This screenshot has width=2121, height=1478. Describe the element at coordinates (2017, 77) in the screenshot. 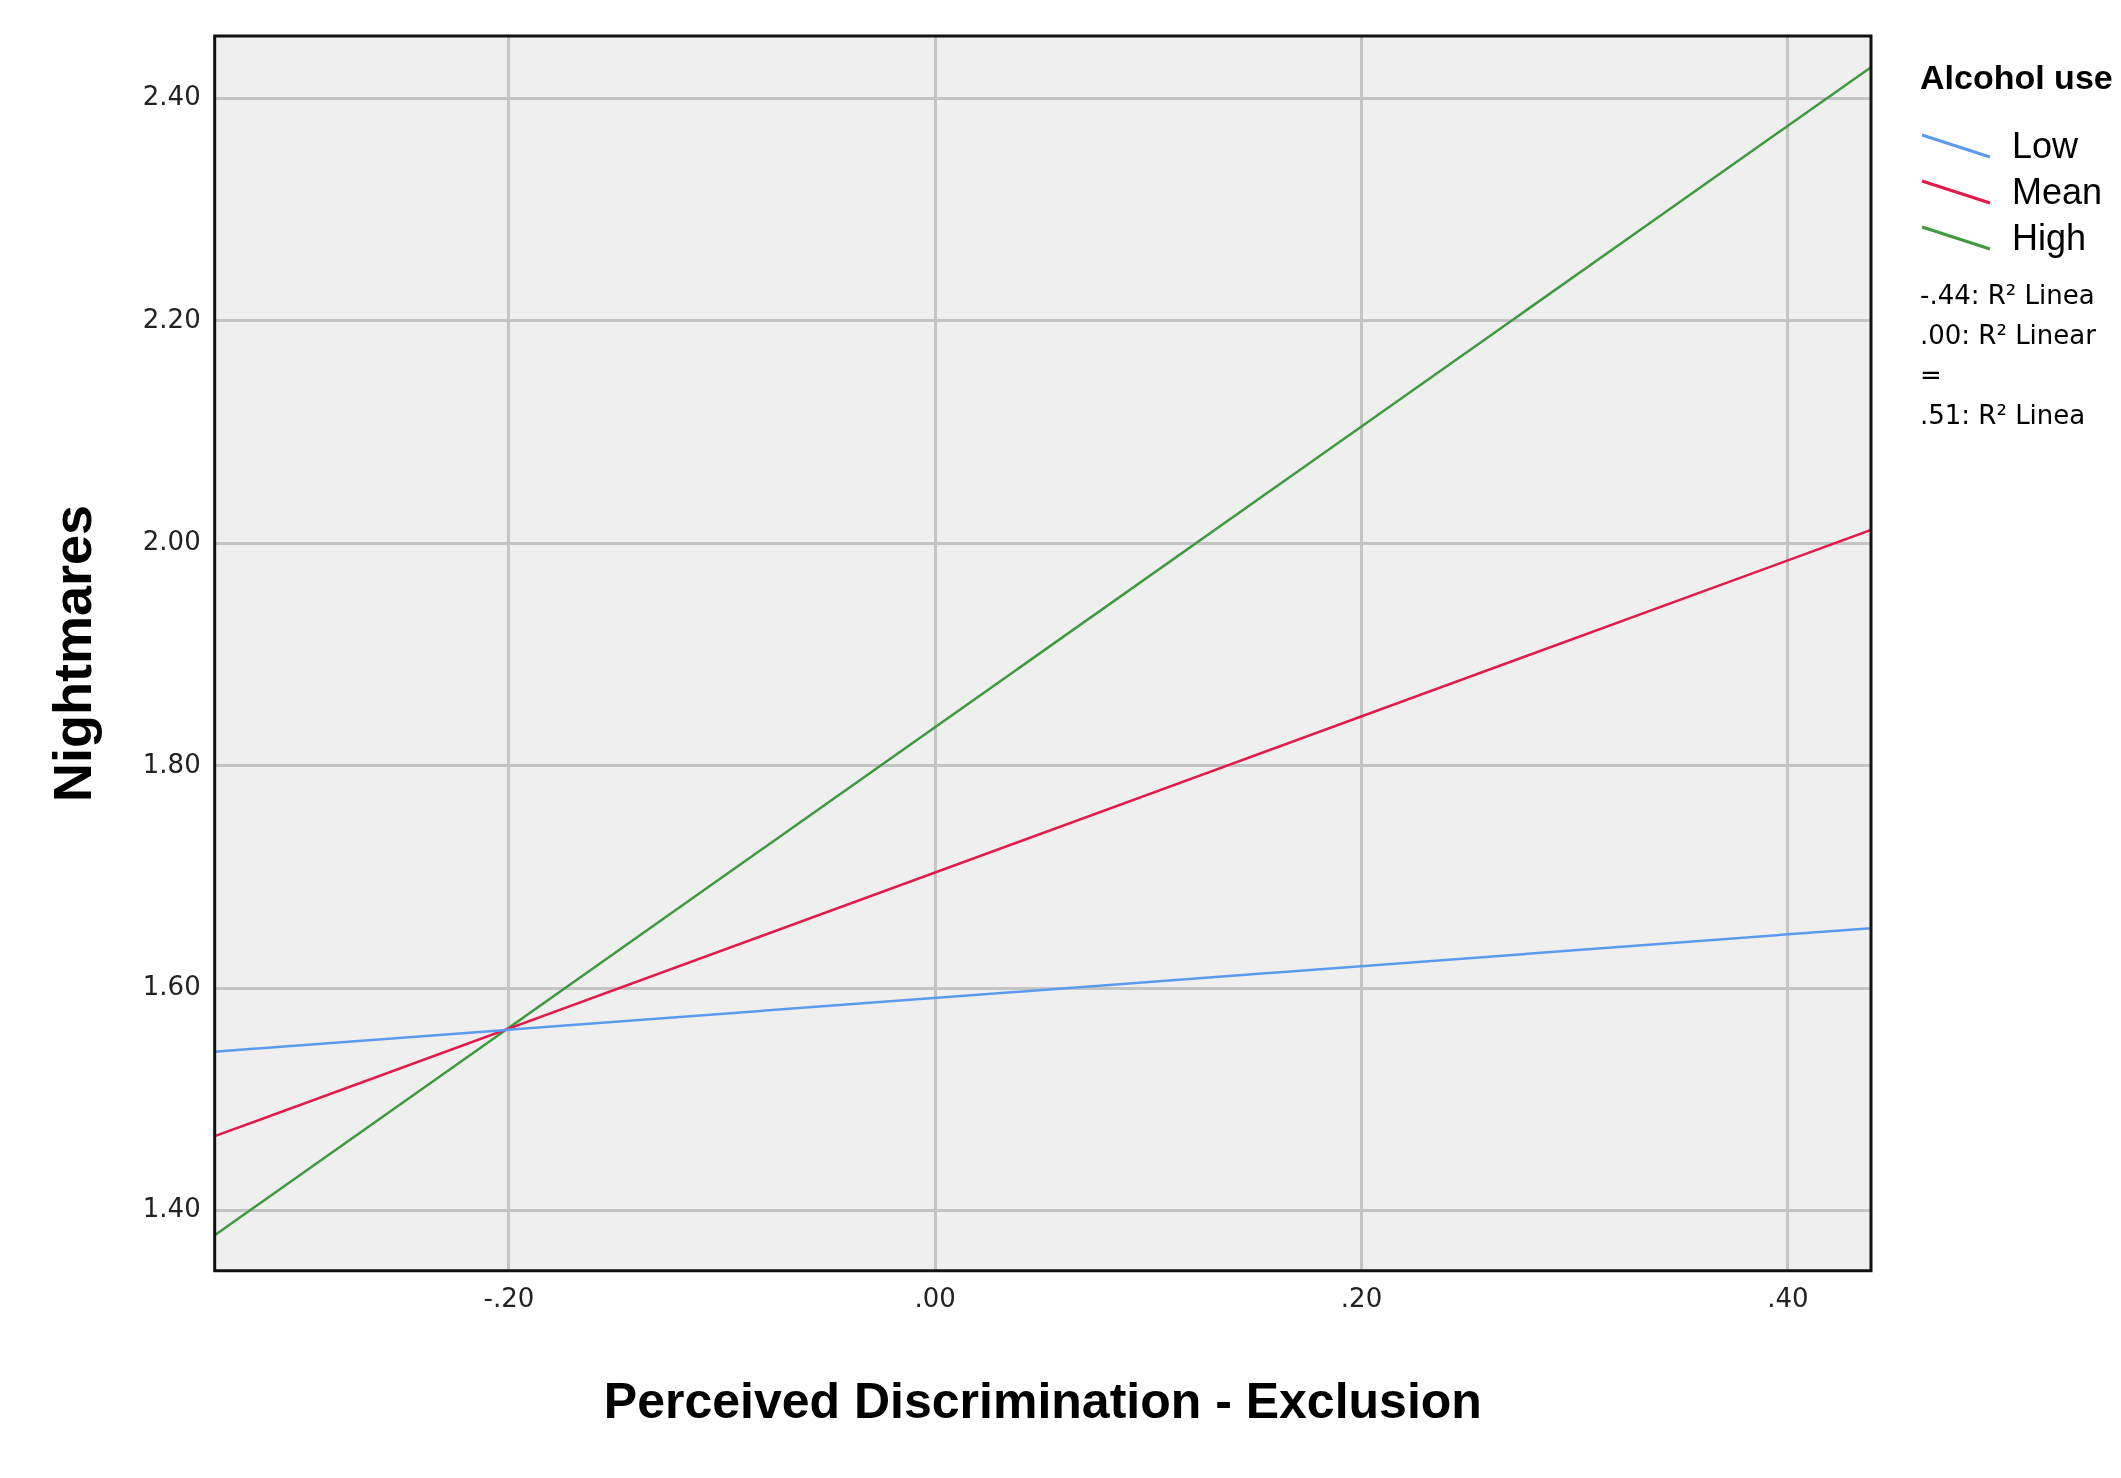

I see `legend-title: Alcohol use` at that location.